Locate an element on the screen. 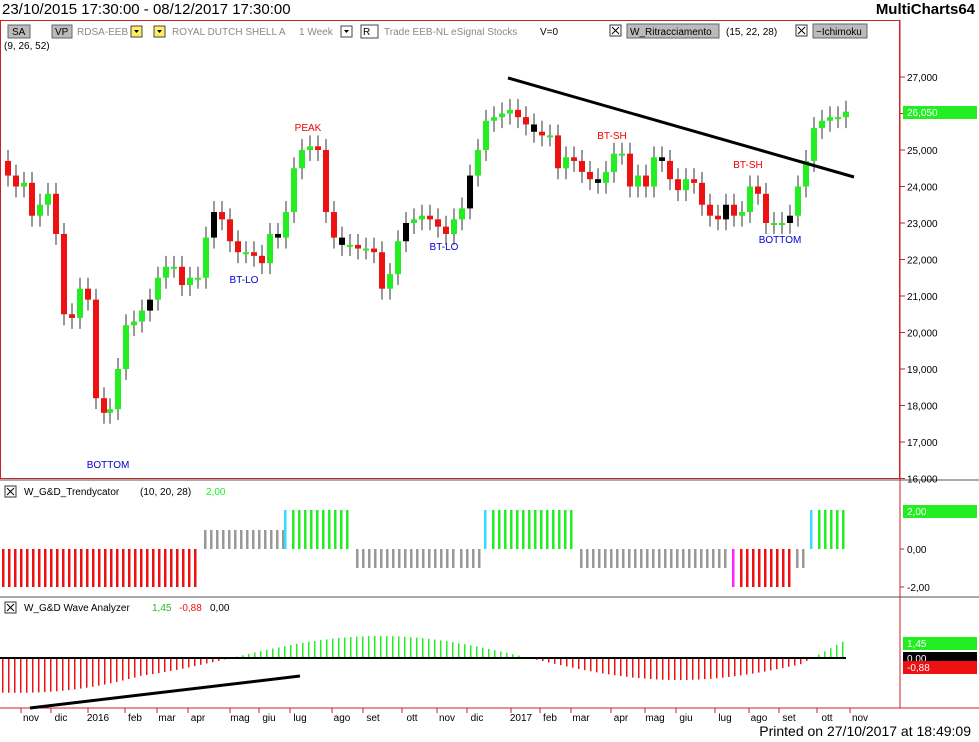 This screenshot has height=742, width=979. wave-value-neg: -0,88 is located at coordinates (190, 608).